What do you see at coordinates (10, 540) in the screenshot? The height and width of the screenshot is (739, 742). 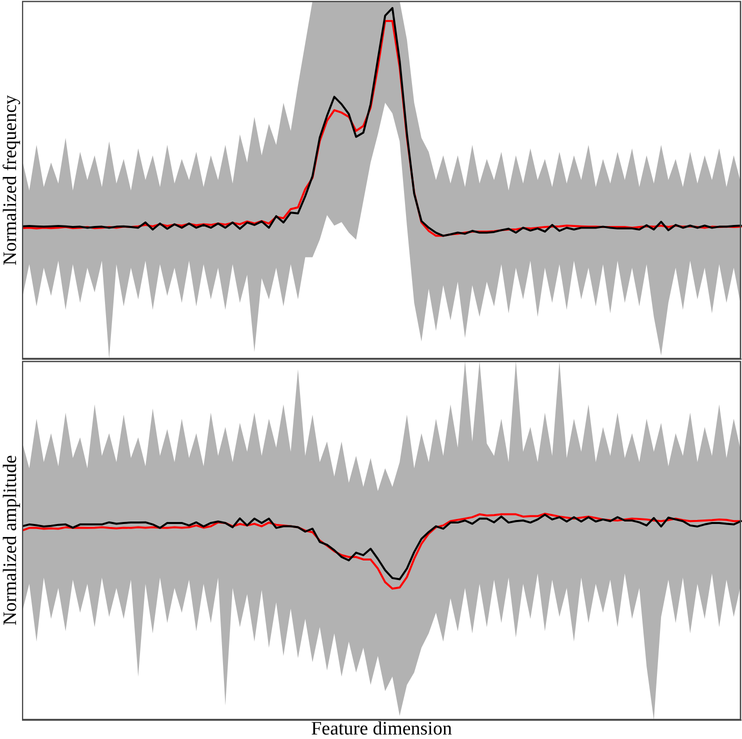 I see `y-axis-title: Normalized amplitude` at bounding box center [10, 540].